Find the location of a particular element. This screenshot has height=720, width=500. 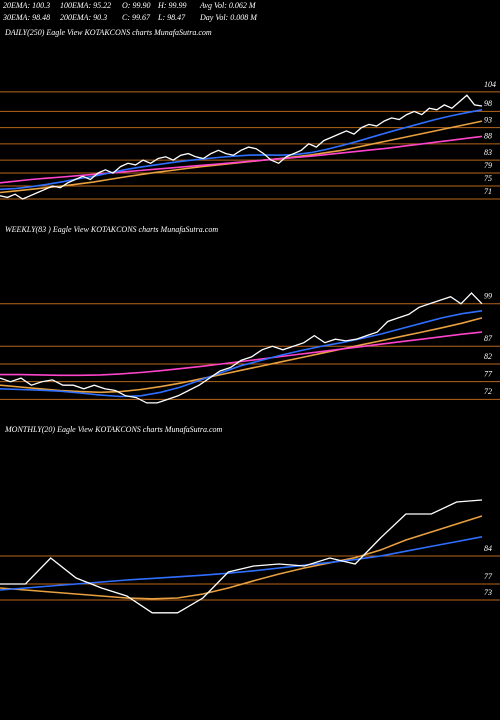

stat-label: 30EMA: 98.48 is located at coordinates (26, 17).